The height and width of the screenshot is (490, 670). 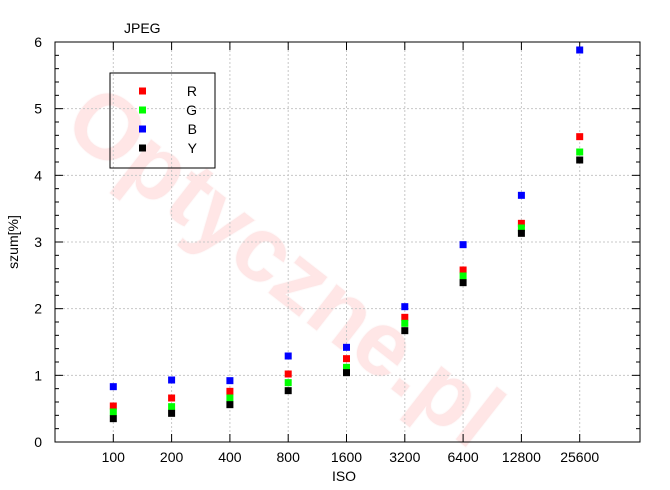 What do you see at coordinates (114, 457) in the screenshot?
I see `x-tick-label: 100` at bounding box center [114, 457].